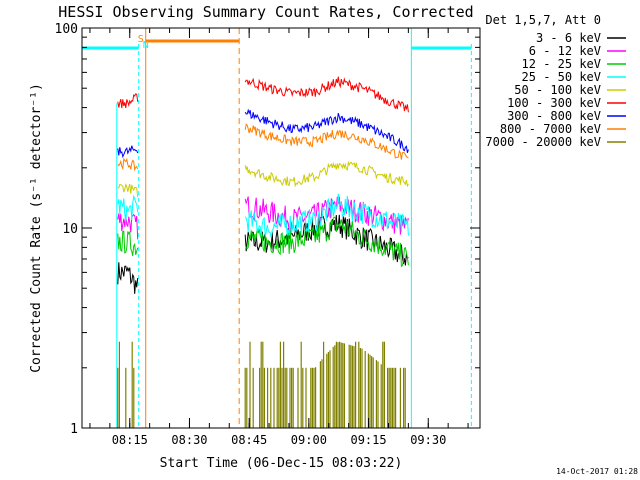  I want to click on x-tick-label-0: 08:15, so click(130, 440).